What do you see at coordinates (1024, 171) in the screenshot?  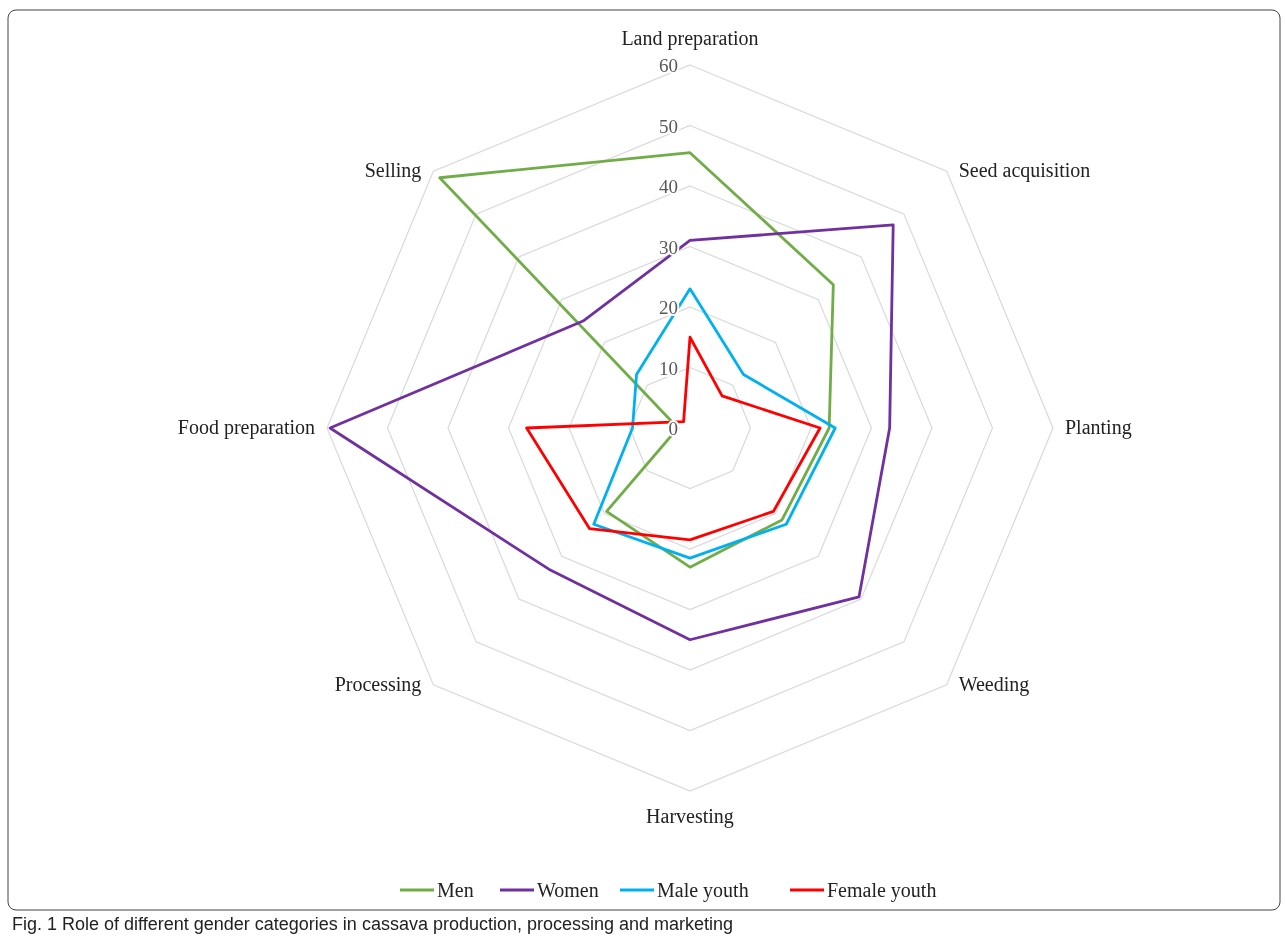 I see `spoke-label: Seed acquisition` at bounding box center [1024, 171].